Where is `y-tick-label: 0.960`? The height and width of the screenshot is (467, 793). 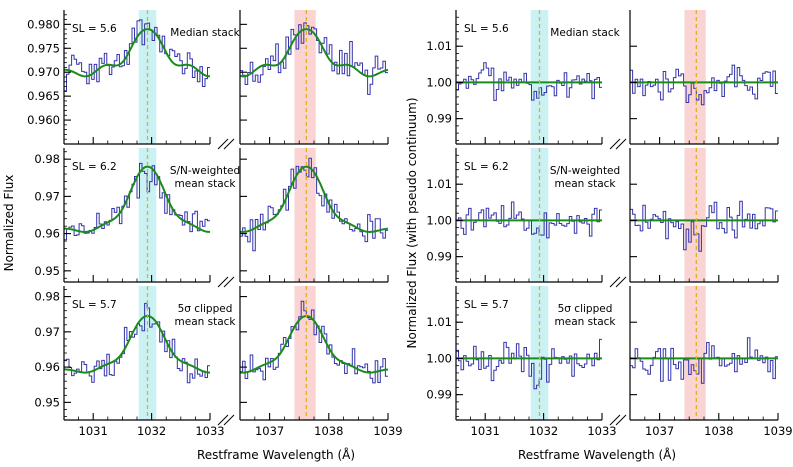 y-tick-label: 0.960 is located at coordinates (43, 120).